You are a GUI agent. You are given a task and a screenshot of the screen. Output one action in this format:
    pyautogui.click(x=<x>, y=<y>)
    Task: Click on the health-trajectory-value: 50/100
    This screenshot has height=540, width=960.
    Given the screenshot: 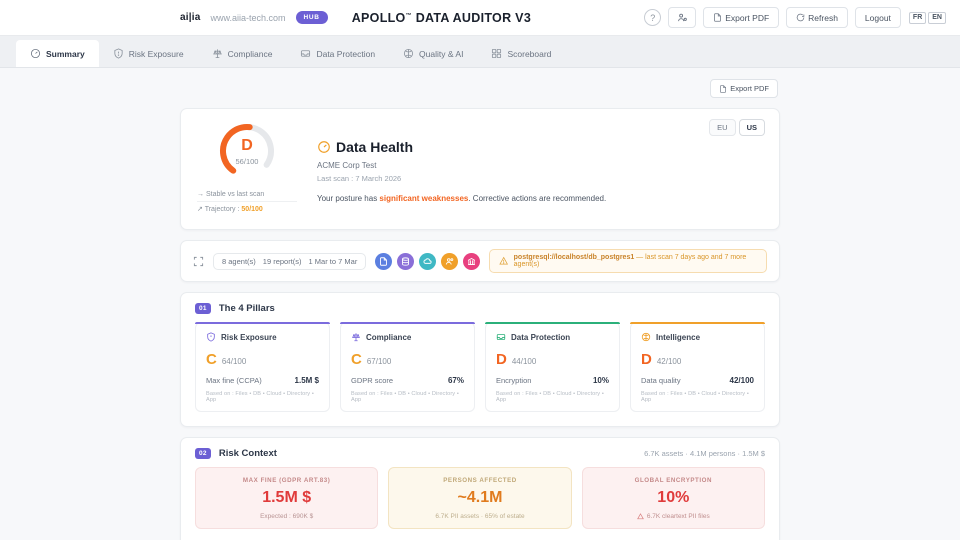 What is the action you would take?
    pyautogui.click(x=252, y=209)
    